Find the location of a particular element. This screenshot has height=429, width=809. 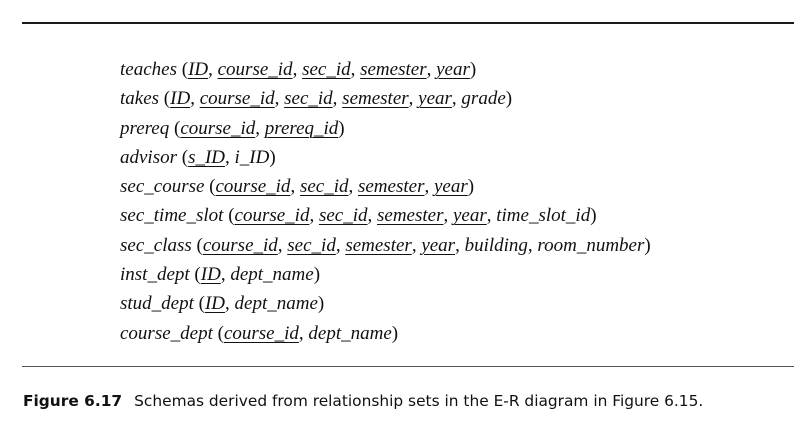

relation-name: takes is located at coordinates (140, 99).